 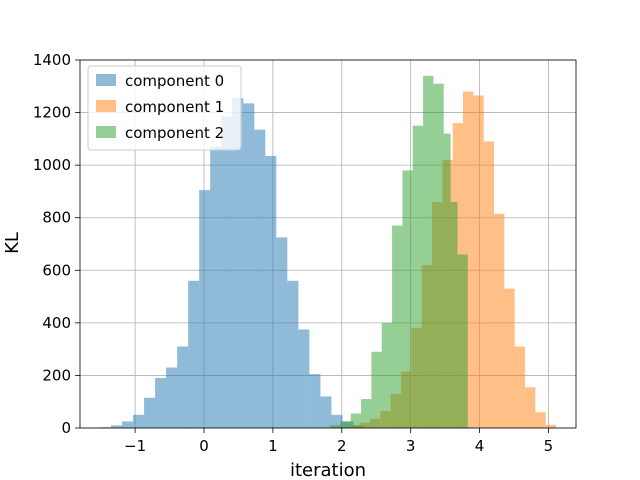 I want to click on x-tick-label: 2, so click(x=342, y=446).